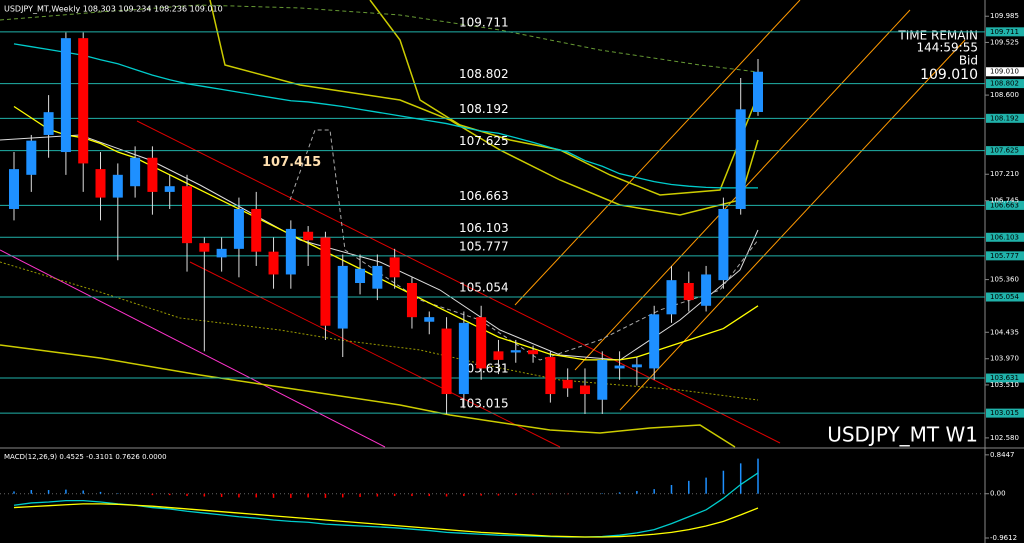 This screenshot has width=1024, height=543. Describe the element at coordinates (386, 520) in the screenshot. I see `indicator-line` at that location.